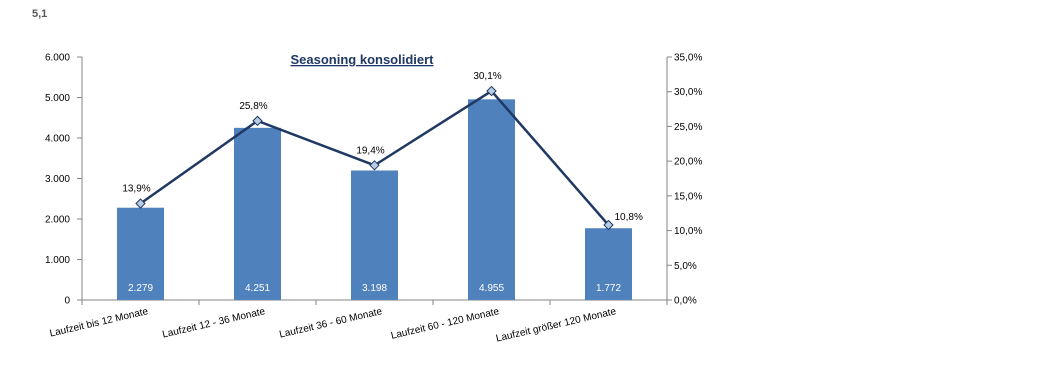  I want to click on bar-value-label: 3.198, so click(374, 288).